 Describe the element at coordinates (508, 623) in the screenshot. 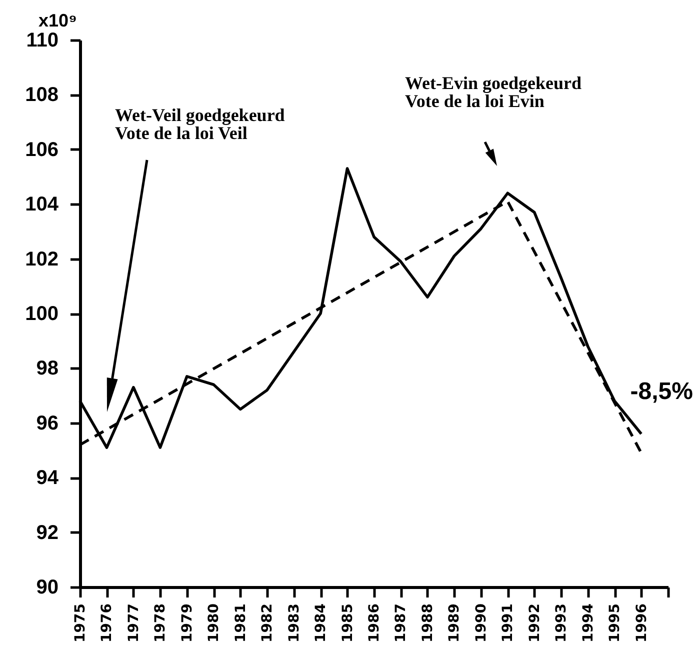

I see `x-tick-label: 1991` at that location.